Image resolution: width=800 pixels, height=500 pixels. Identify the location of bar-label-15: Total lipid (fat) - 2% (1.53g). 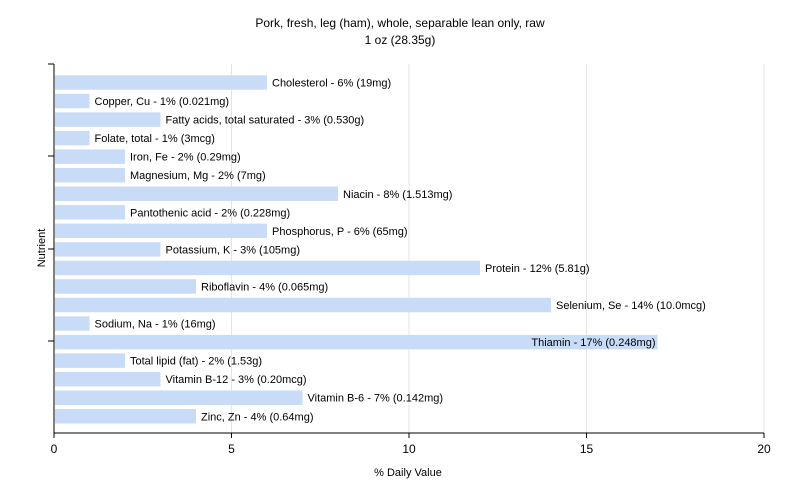
(196, 362).